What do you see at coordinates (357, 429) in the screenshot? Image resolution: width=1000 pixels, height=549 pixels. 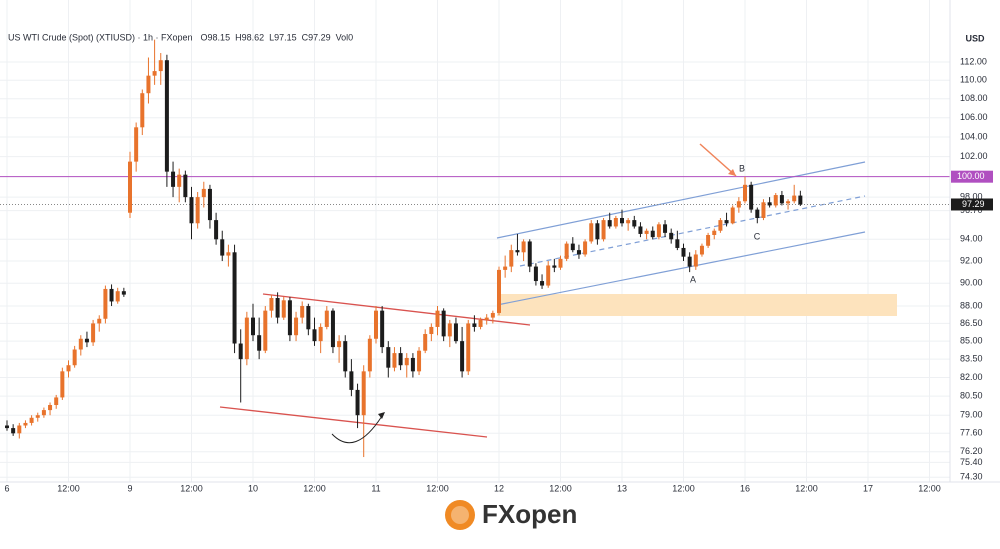 I see `curved-arrow` at bounding box center [357, 429].